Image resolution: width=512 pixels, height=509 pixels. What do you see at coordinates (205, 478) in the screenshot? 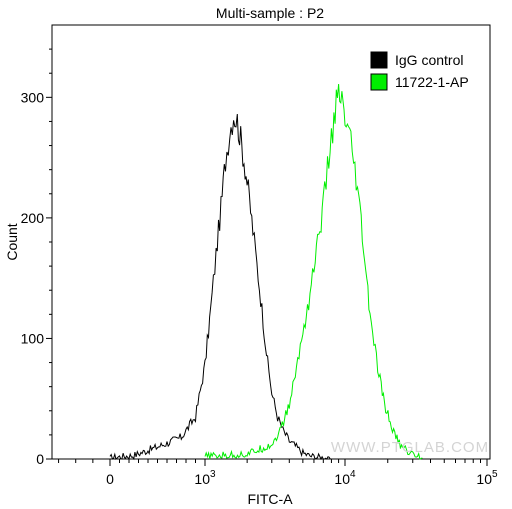
I see `x-tick-label: 10³` at bounding box center [205, 478].